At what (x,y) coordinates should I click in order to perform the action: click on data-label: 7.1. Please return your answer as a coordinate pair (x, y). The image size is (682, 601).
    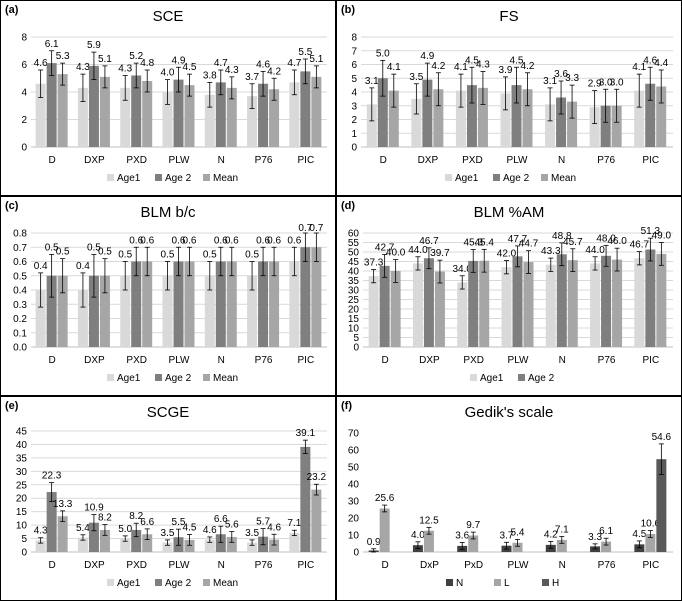
    Looking at the image, I should click on (294, 523).